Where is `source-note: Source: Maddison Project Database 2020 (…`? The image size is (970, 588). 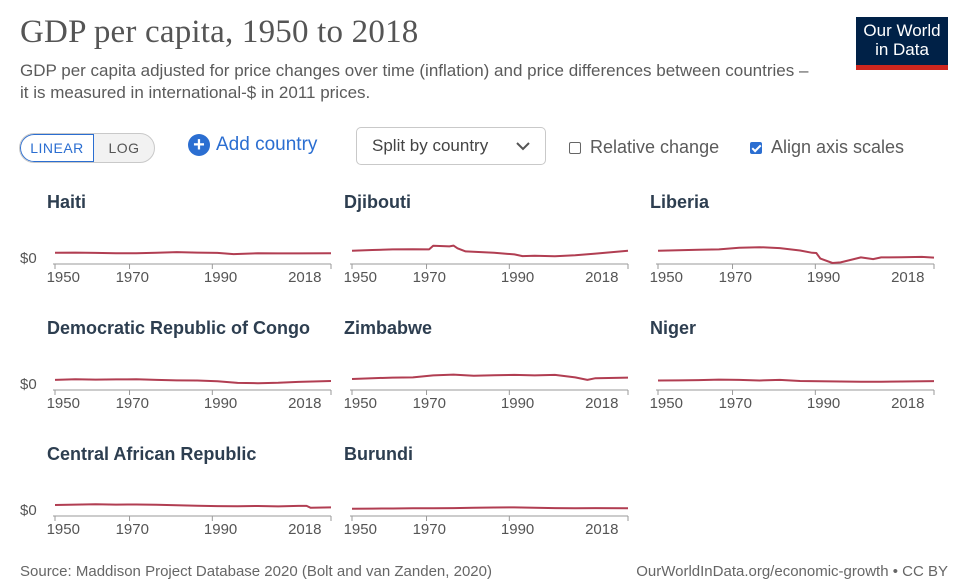 source-note: Source: Maddison Project Database 2020 (… is located at coordinates (256, 571).